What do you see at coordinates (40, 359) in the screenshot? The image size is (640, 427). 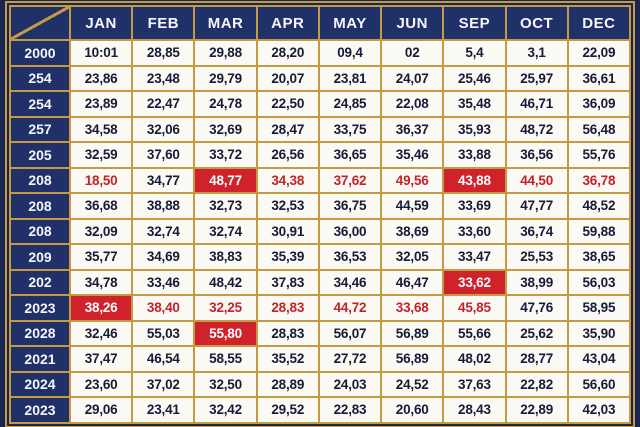 I see `row-label: 2021` at bounding box center [40, 359].